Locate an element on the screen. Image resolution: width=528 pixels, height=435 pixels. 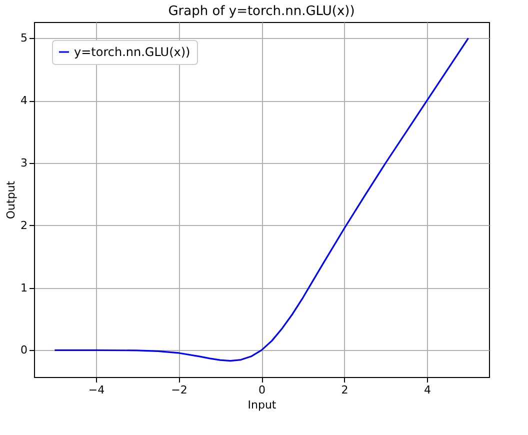
y-axis-title: Output is located at coordinates (11, 200).